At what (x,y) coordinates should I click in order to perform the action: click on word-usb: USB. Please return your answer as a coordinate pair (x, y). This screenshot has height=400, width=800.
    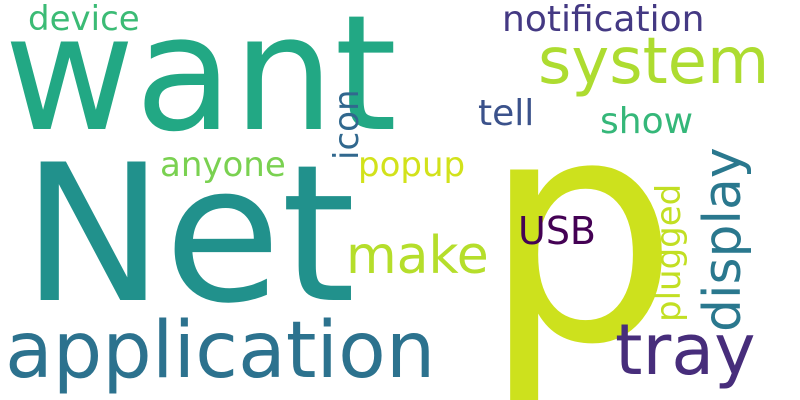
    Looking at the image, I should click on (557, 231).